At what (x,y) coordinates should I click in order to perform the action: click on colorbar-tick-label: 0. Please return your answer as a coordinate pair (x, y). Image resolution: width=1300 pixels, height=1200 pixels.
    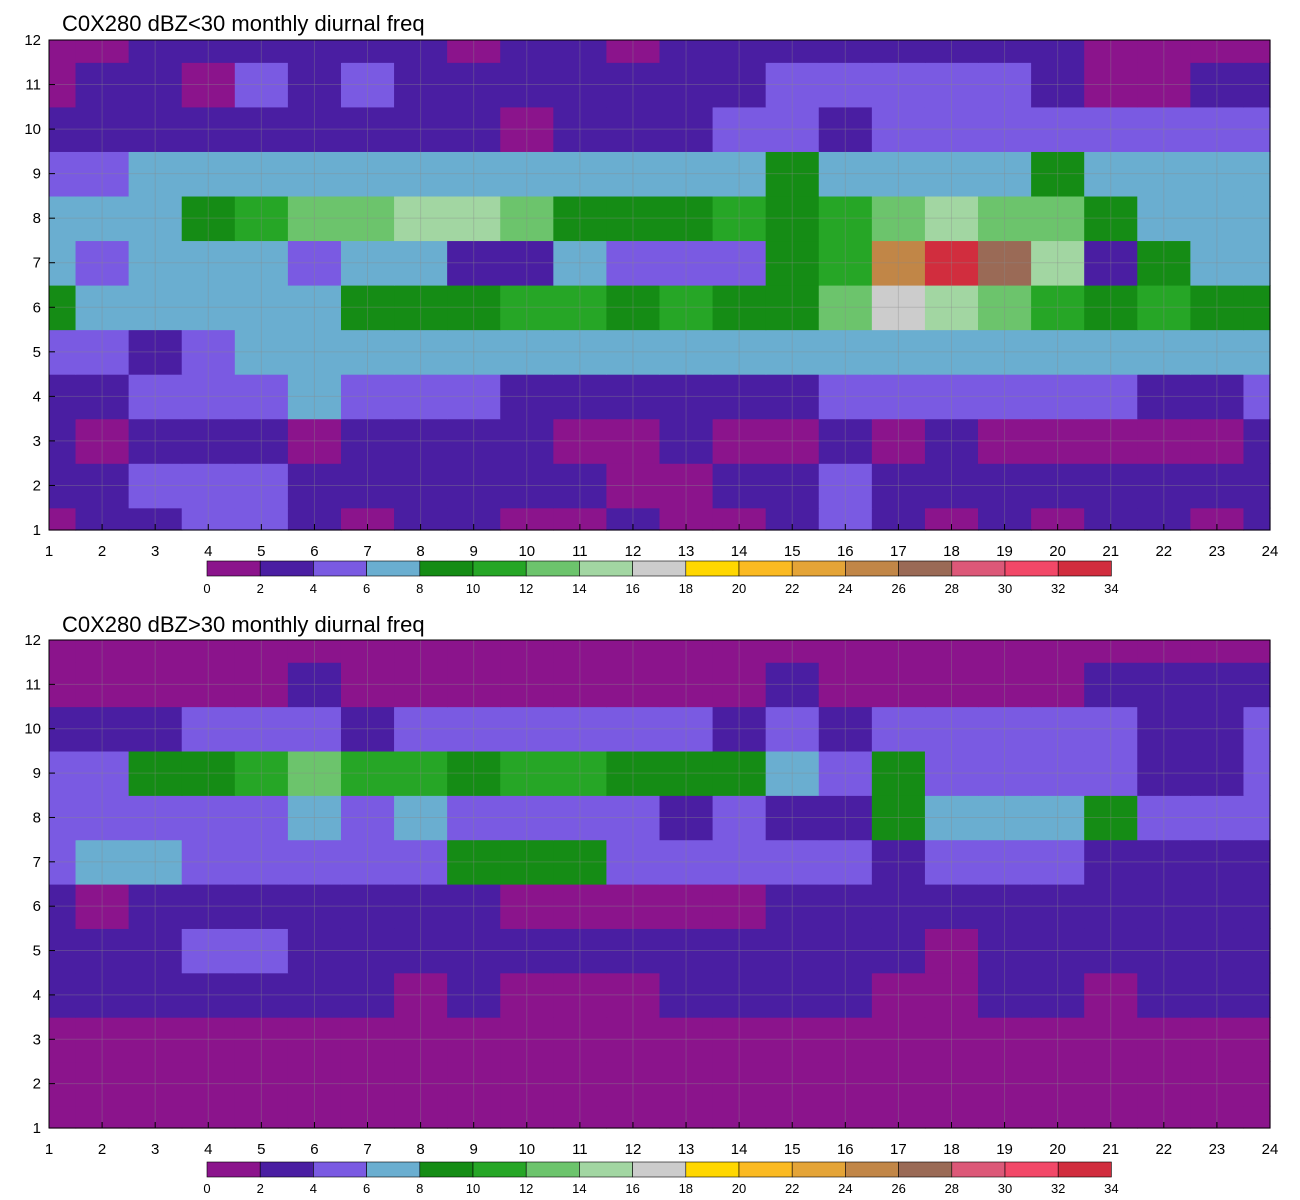
    Looking at the image, I should click on (206, 588).